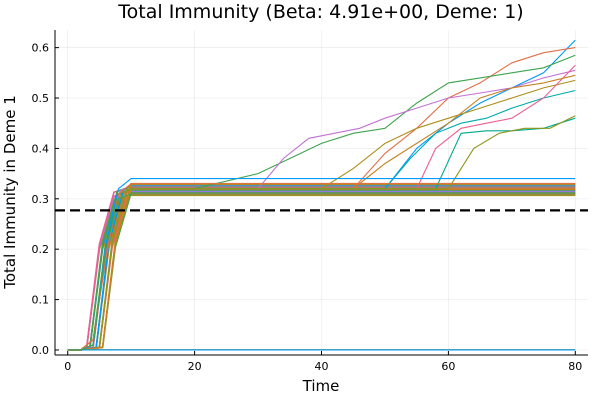  I want to click on x-ticks: 0 20 40 60 80, so click(323, 362).